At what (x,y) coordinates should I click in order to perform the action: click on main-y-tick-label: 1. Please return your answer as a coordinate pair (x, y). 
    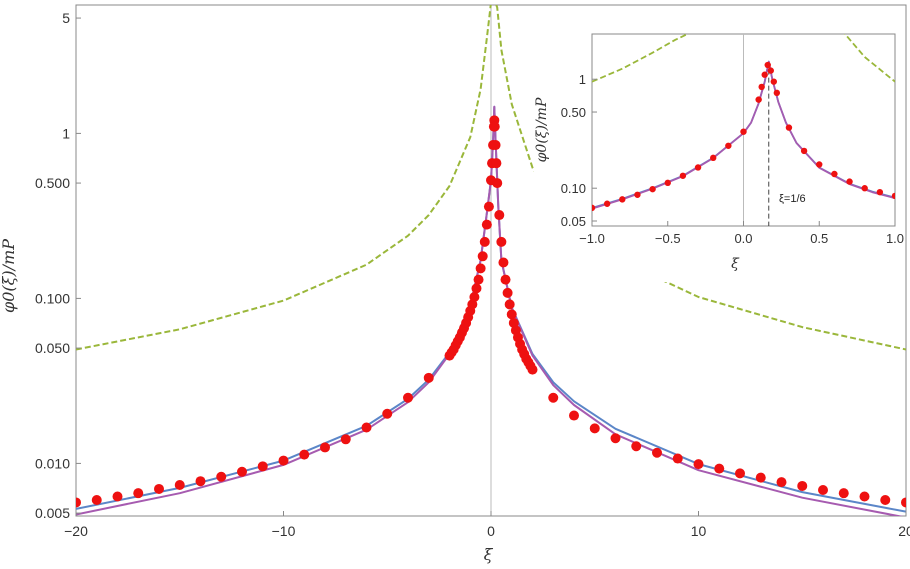
    Looking at the image, I should click on (66, 133).